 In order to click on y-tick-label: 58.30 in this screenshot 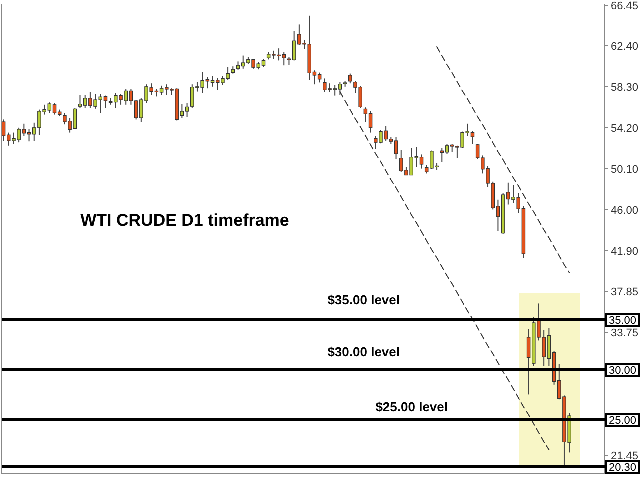, I will do `click(625, 88)`.